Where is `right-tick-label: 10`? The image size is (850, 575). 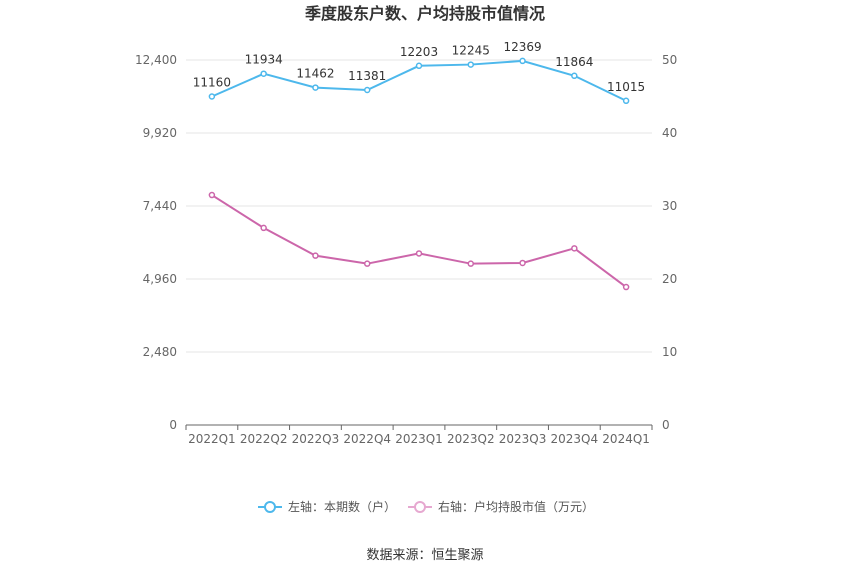
right-tick-label: 10 is located at coordinates (669, 352).